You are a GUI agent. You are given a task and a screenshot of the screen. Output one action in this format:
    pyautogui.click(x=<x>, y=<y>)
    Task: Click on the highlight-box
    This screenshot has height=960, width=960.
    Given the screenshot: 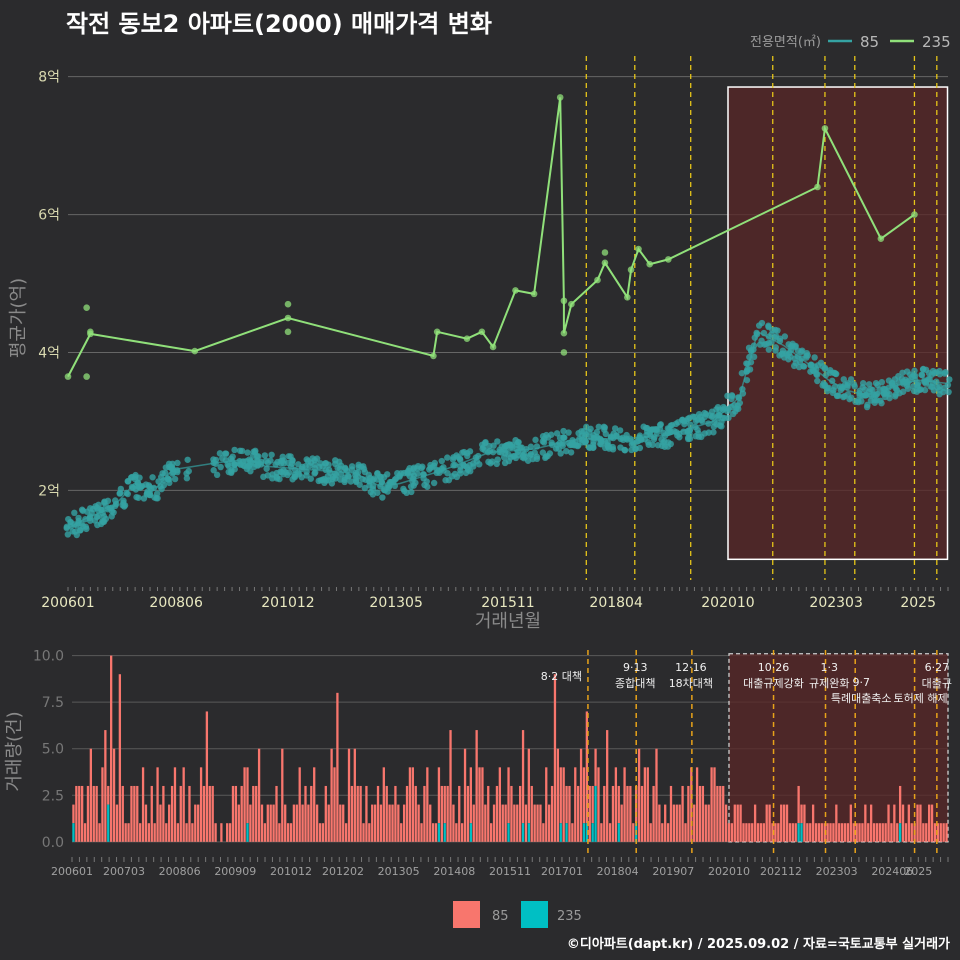 What is the action you would take?
    pyautogui.click(x=838, y=748)
    